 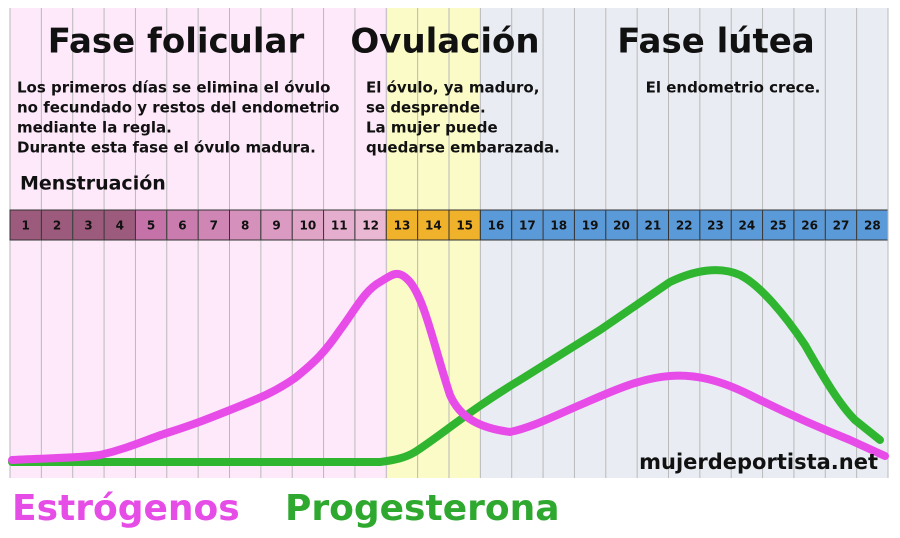 What do you see at coordinates (444, 42) in the screenshot?
I see `phase-title: Ovulación` at bounding box center [444, 42].